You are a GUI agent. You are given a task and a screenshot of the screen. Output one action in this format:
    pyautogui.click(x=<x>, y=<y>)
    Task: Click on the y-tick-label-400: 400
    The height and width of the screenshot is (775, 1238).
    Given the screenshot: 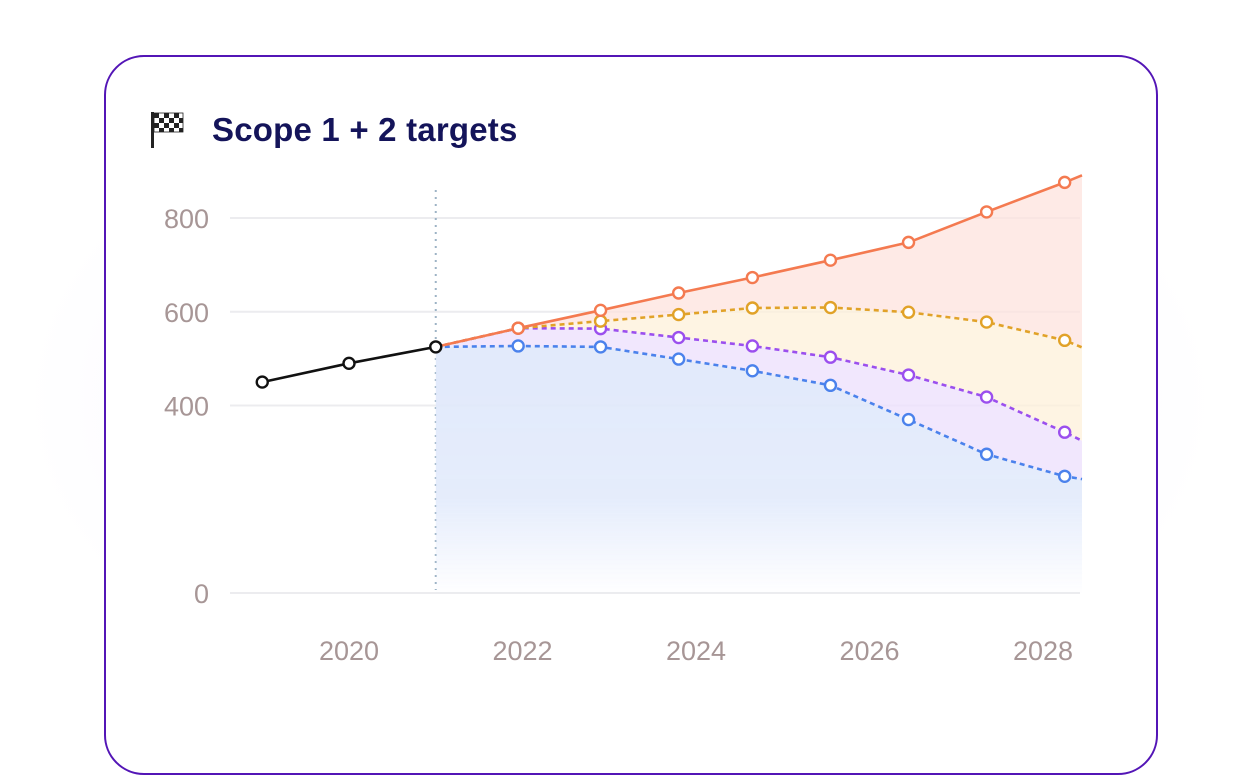 What is the action you would take?
    pyautogui.click(x=186, y=407)
    